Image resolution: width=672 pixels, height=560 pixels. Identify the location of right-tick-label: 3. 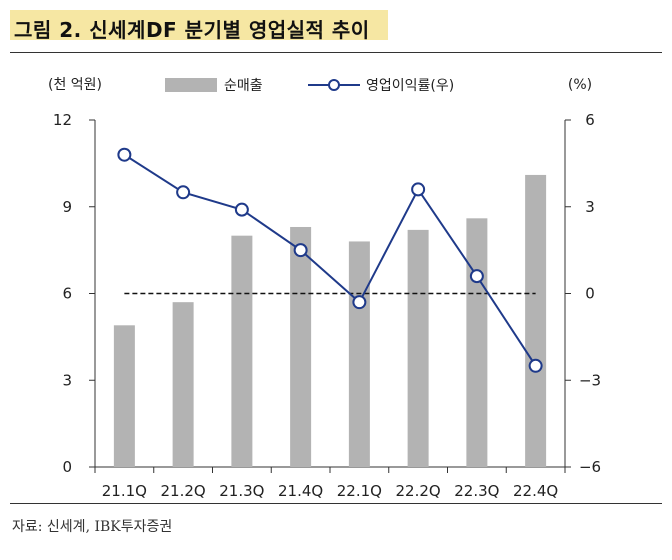
(590, 207).